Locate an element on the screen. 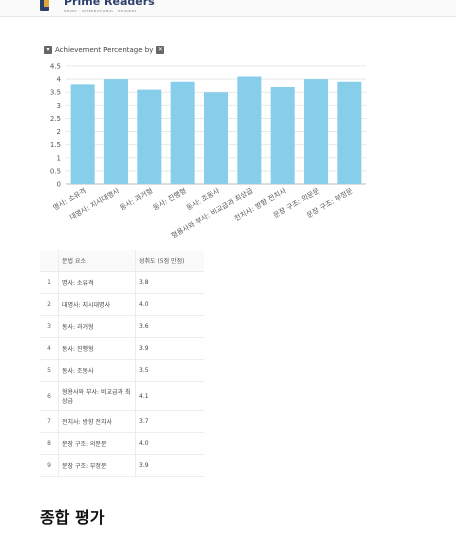 This screenshot has height=548, width=456. y-tick-label: 4 is located at coordinates (59, 80).